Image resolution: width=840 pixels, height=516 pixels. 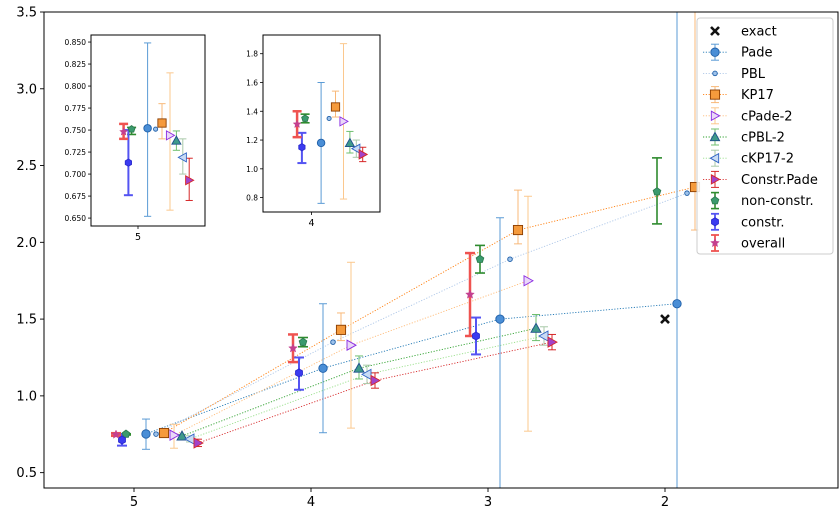 I want to click on legend-label-exact: exact, so click(x=759, y=32).